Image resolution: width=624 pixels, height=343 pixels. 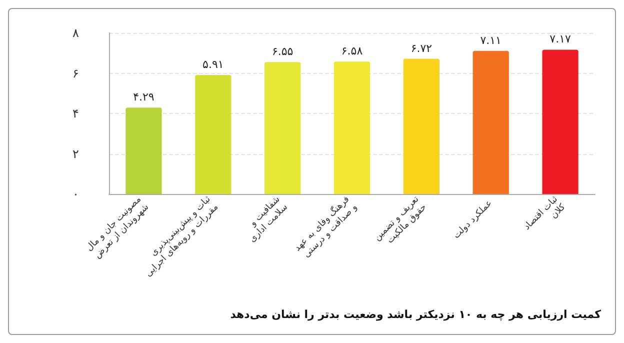 What do you see at coordinates (269, 219) in the screenshot?
I see `x-tick-label: شفافیت و سلامت اداری` at bounding box center [269, 219].